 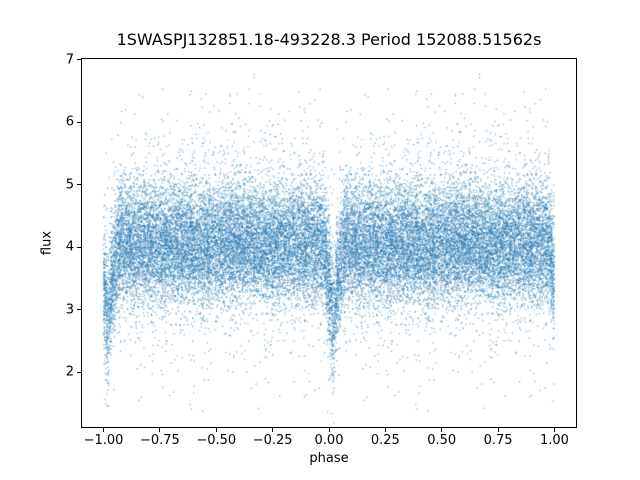 What do you see at coordinates (69, 185) in the screenshot?
I see `y-tick-label: 5` at bounding box center [69, 185].